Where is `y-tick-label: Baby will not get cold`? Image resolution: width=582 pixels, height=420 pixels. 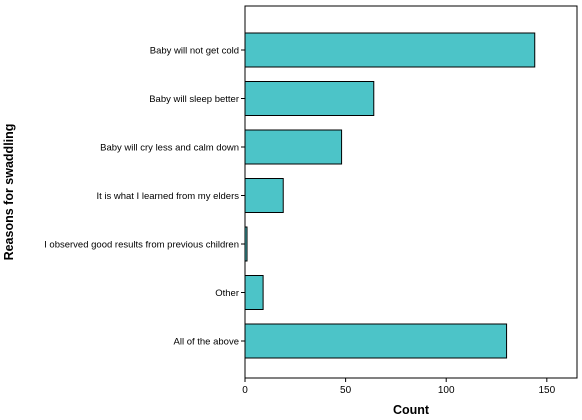
y-tick-label: Baby will not get cold is located at coordinates (194, 51).